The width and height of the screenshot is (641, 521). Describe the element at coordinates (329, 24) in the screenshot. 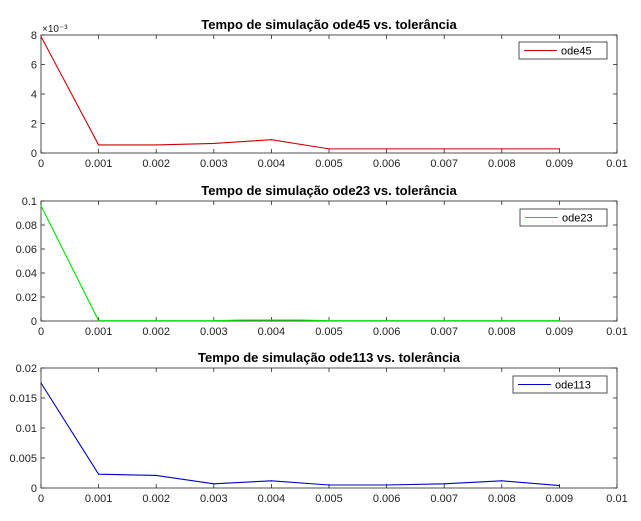

I see `chart-title: Tempo de simulação ode45 vs. tolerância` at that location.